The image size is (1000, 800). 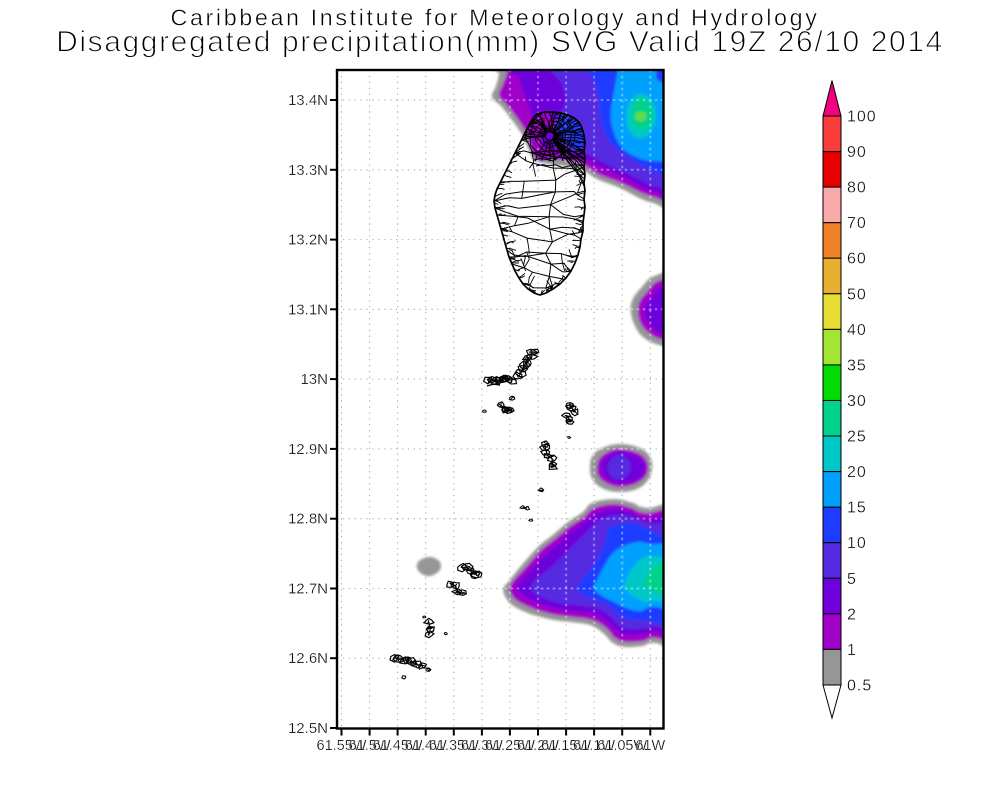 I want to click on svg-text: 0.5, so click(x=859, y=686).